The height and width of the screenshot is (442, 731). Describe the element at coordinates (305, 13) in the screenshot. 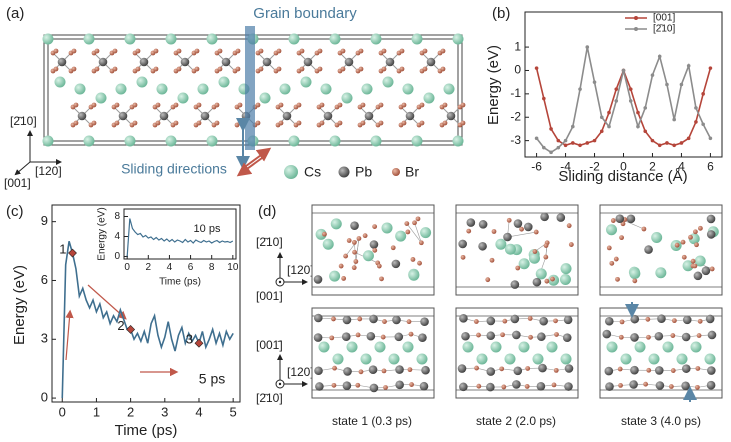

I see `annotation: Grain boundary` at that location.